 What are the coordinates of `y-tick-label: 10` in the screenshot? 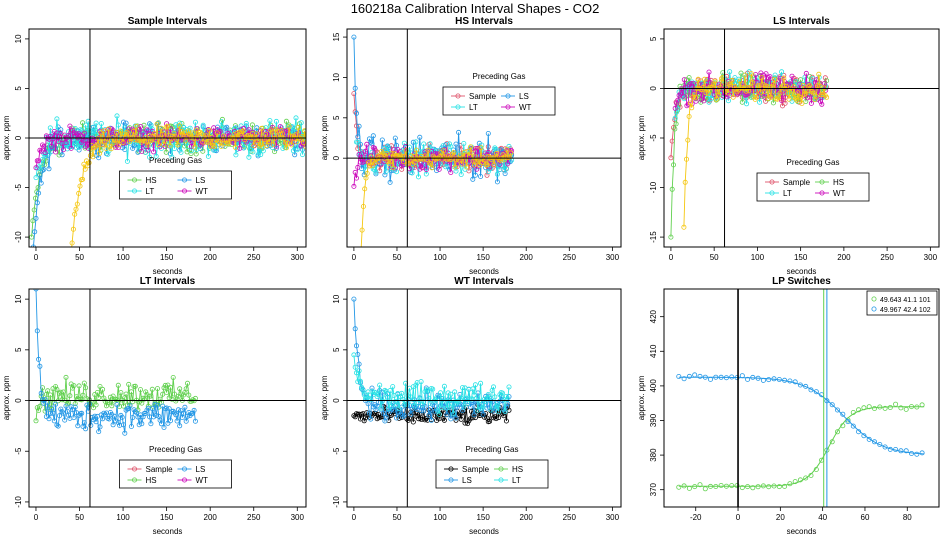 It's located at (336, 298).